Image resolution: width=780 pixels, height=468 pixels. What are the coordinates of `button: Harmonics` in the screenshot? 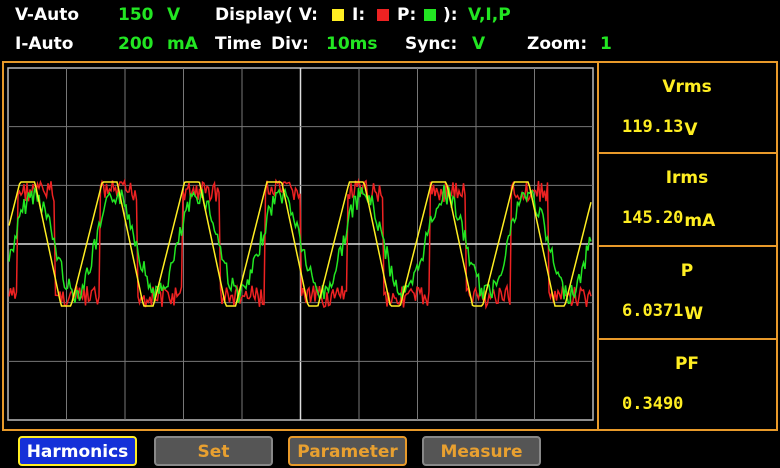 It's located at (77, 451).